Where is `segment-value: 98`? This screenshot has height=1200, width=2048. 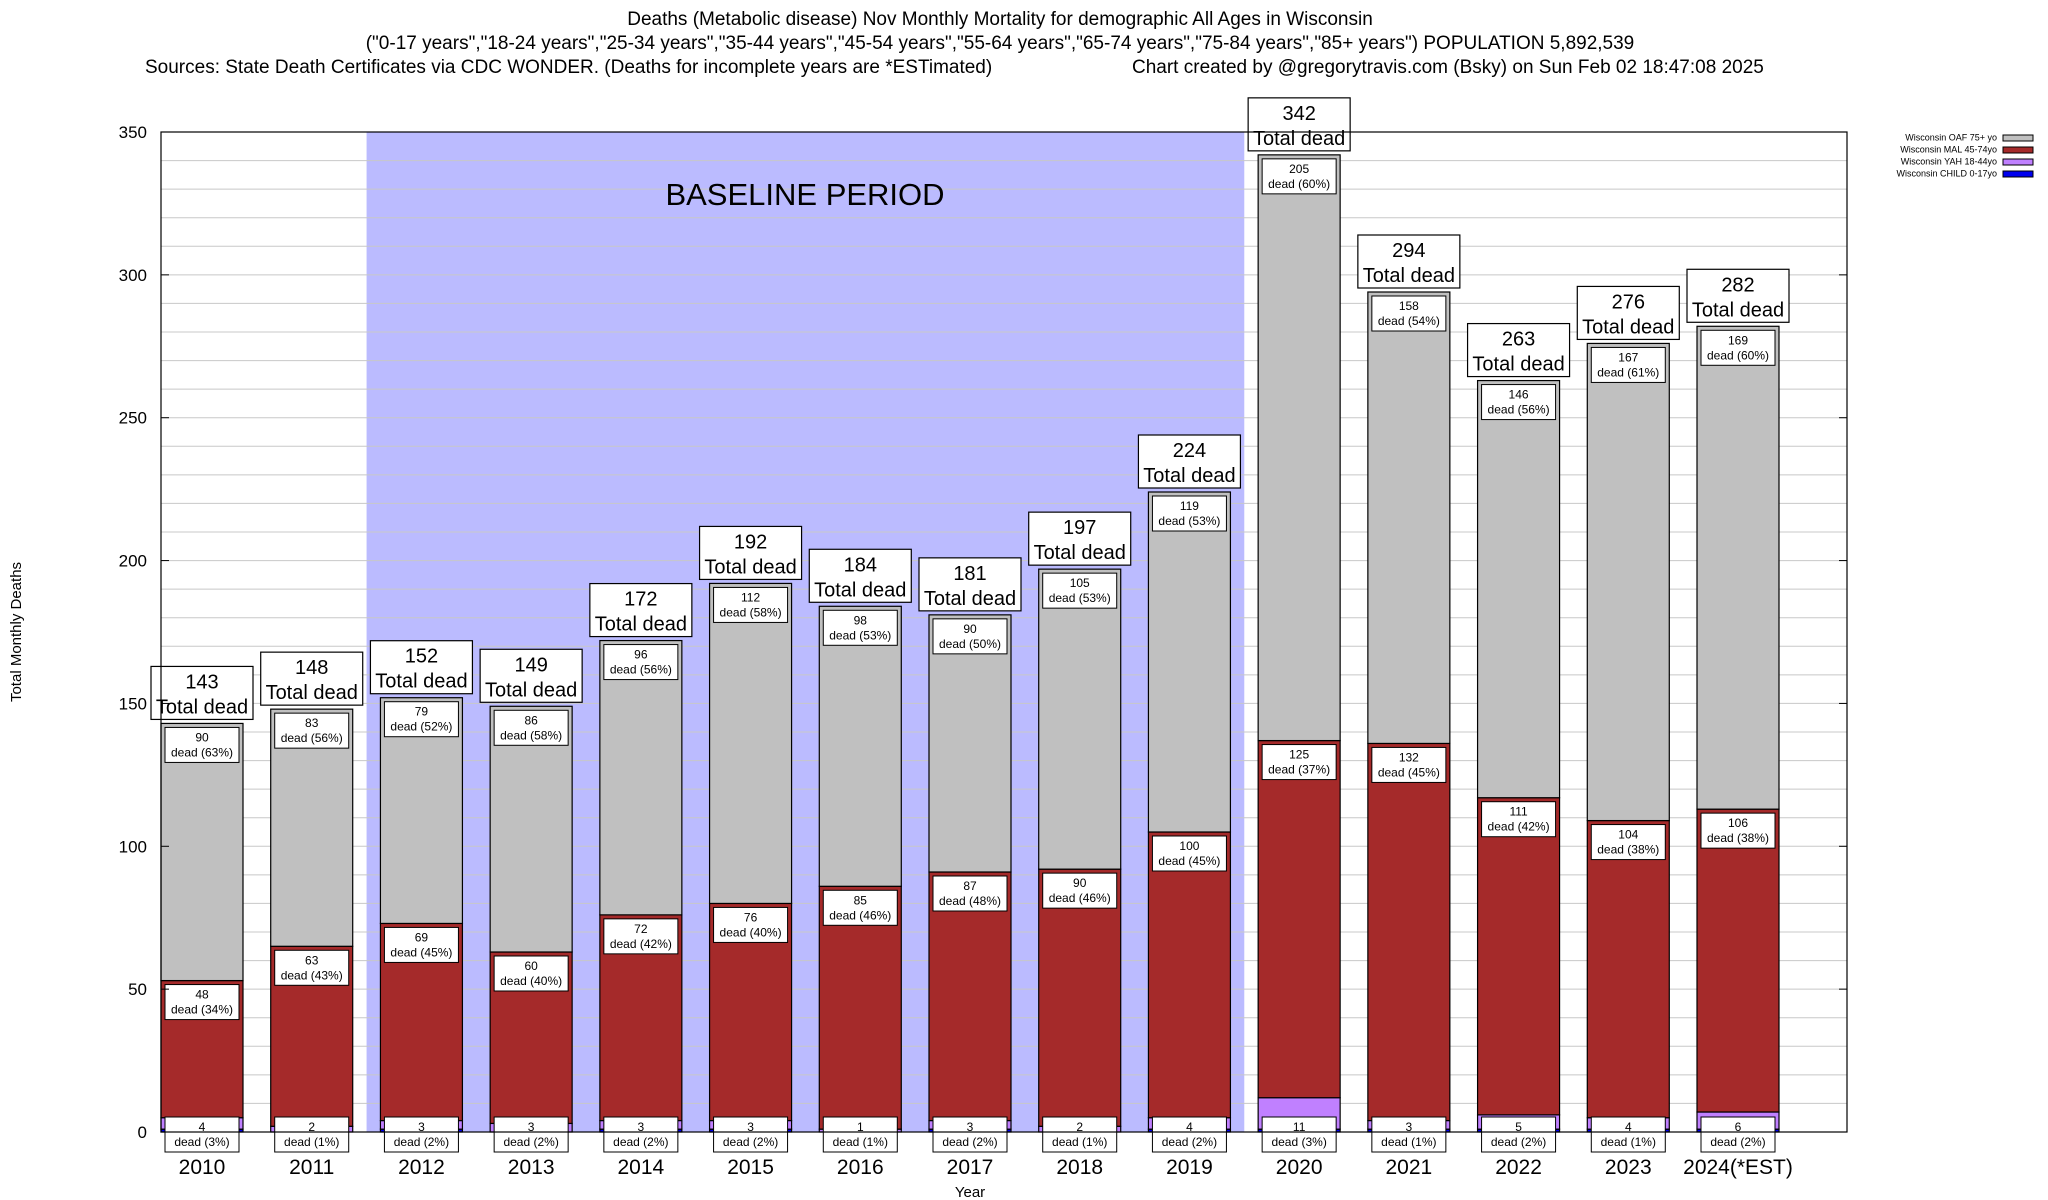 segment-value: 98 is located at coordinates (861, 620).